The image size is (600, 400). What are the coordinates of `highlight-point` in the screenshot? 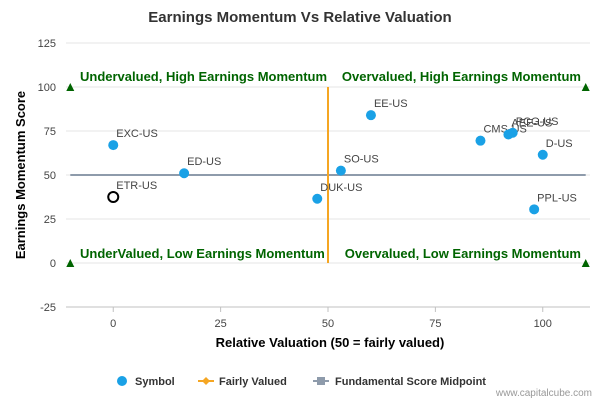 It's located at (113, 197).